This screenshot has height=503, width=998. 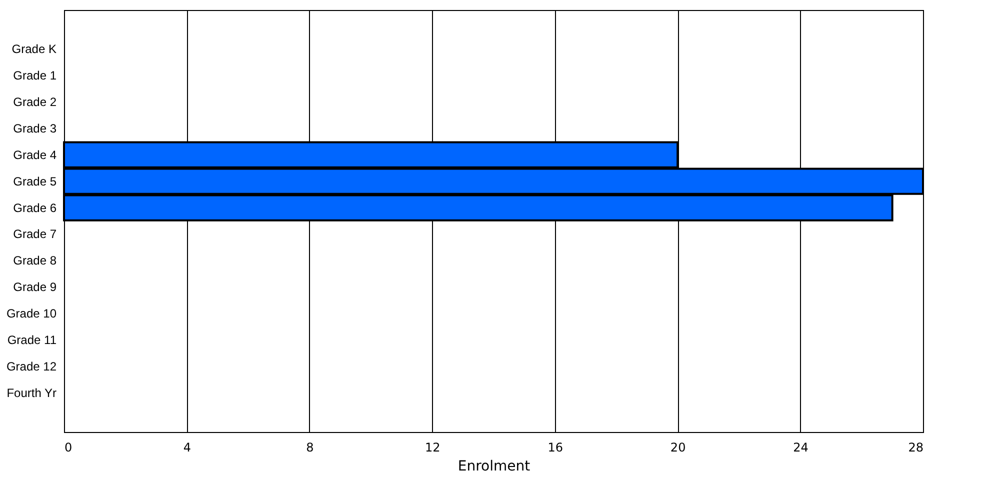 What do you see at coordinates (31, 313) in the screenshot?
I see `y-tick-label: Grade 10` at bounding box center [31, 313].